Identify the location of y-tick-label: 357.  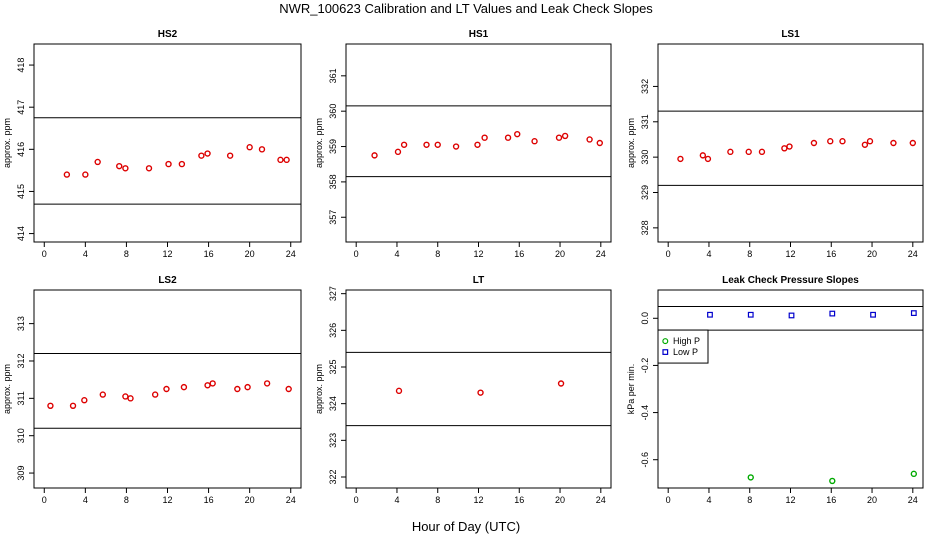
(333, 217).